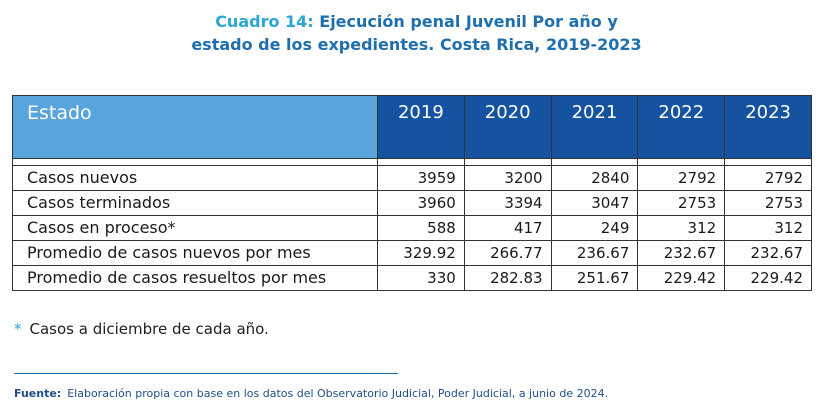  What do you see at coordinates (195, 278) in the screenshot?
I see `row-label: Promedio de casos resueltos por mes` at bounding box center [195, 278].